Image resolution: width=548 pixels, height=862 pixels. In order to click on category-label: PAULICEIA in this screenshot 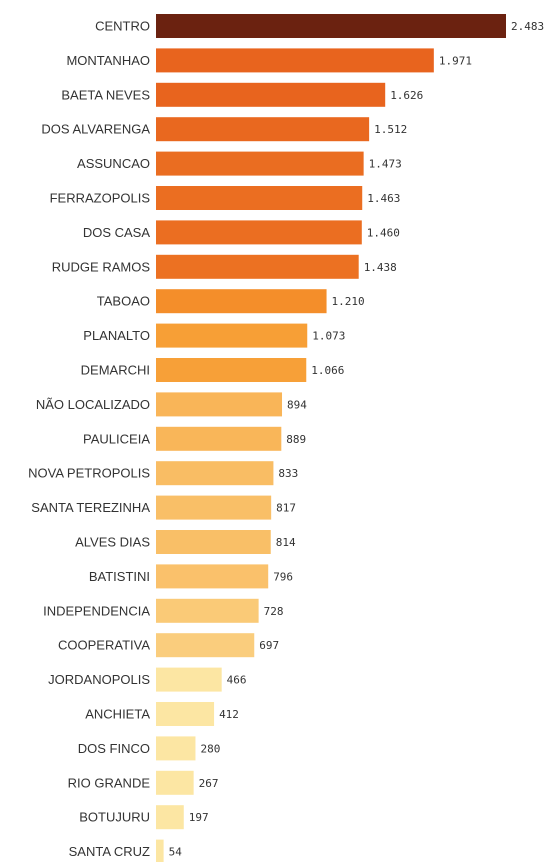, I will do `click(116, 438)`.